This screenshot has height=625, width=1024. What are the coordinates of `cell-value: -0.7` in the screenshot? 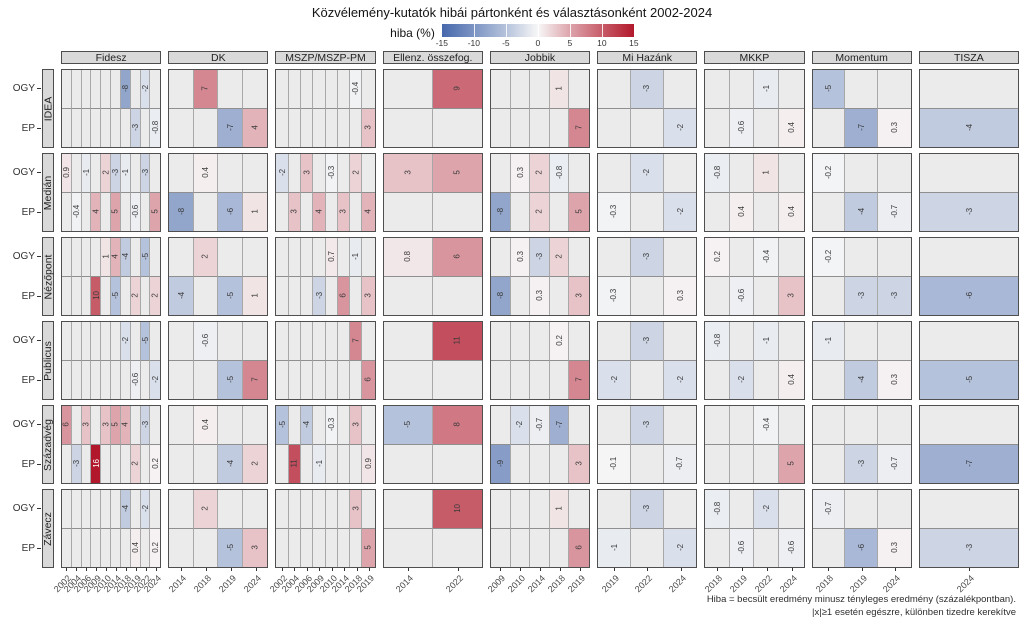 It's located at (680, 464).